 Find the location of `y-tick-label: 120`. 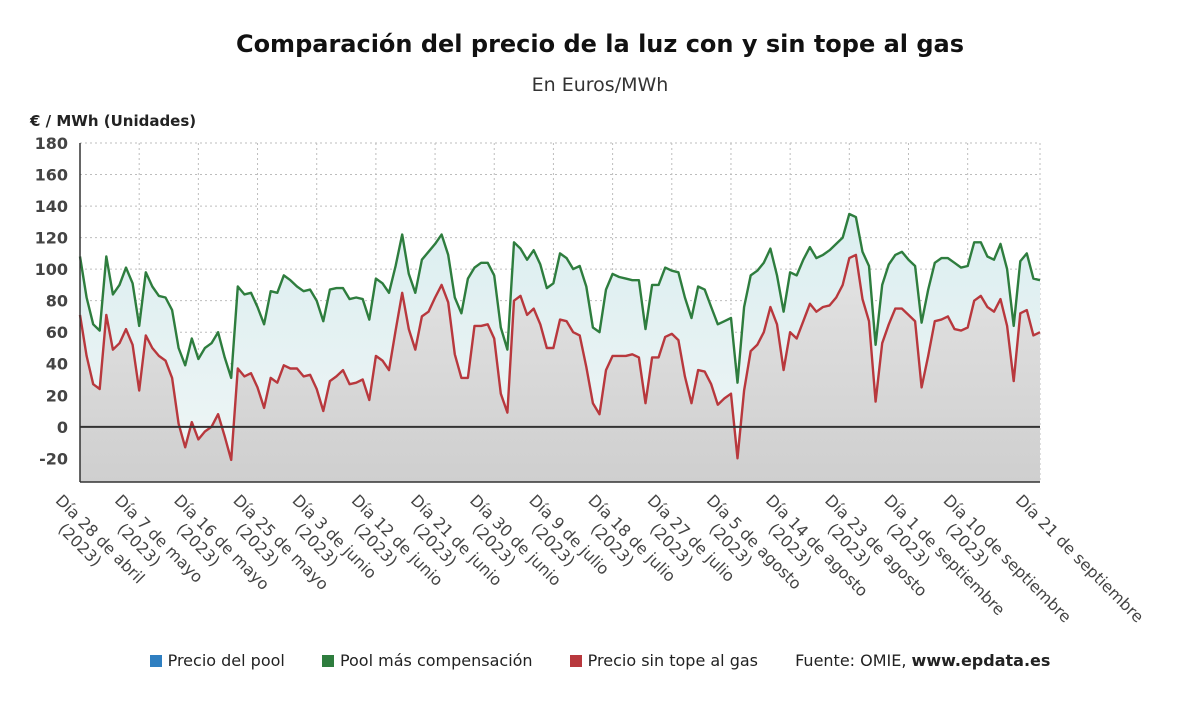

y-tick-label: 120 is located at coordinates (51, 238).